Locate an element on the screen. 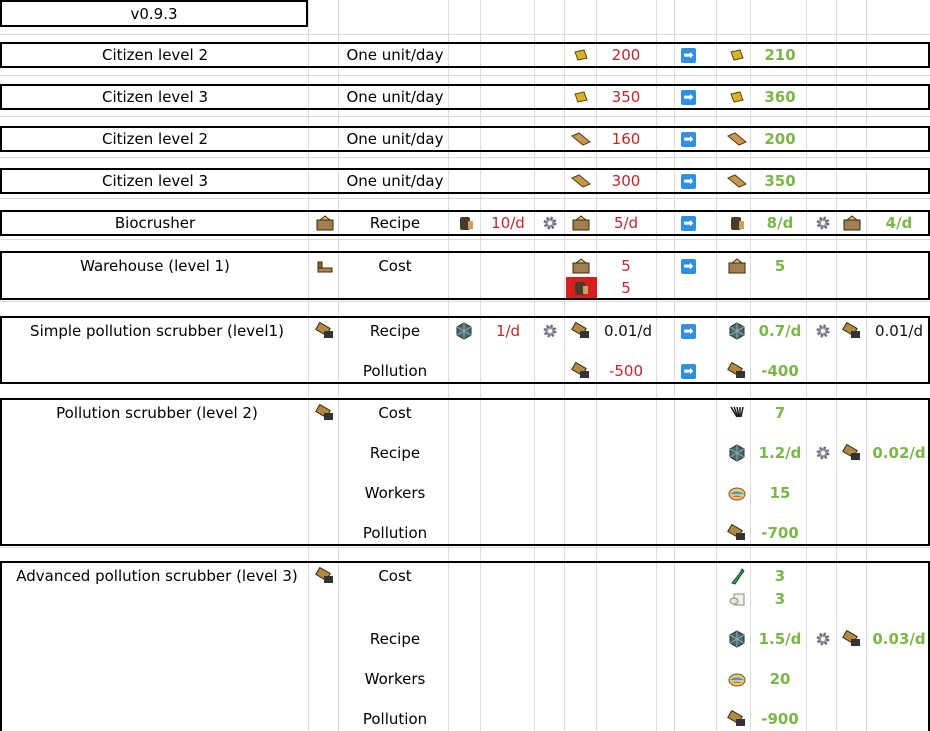 Image resolution: width=930 pixels, height=731 pixels. biomass-icon is located at coordinates (581, 288).